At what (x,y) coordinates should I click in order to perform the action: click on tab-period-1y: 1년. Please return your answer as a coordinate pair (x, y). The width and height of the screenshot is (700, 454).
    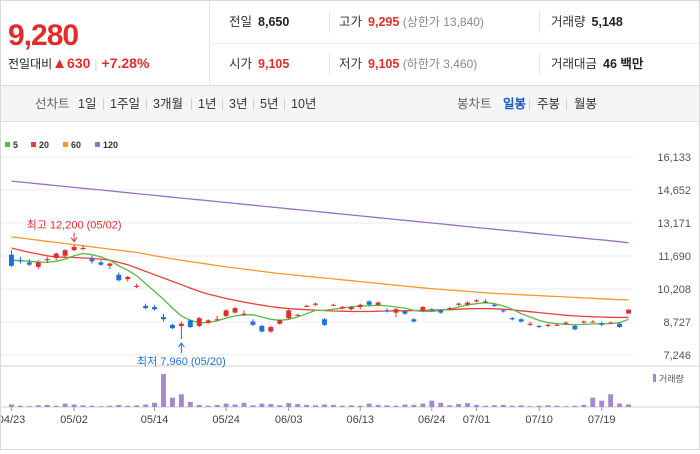
    Looking at the image, I should click on (207, 104).